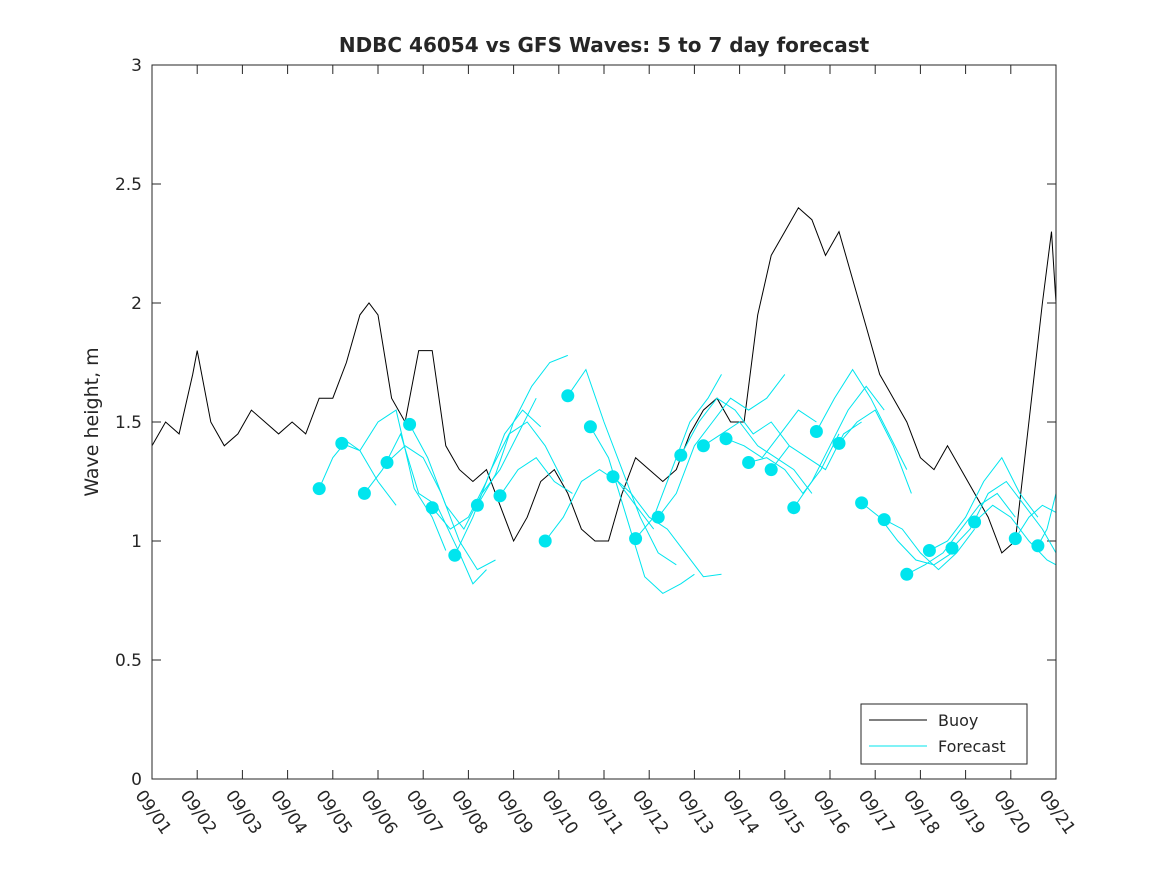 The height and width of the screenshot is (875, 1167). What do you see at coordinates (92, 421) in the screenshot?
I see `y-axis-label: Wave height, m` at bounding box center [92, 421].